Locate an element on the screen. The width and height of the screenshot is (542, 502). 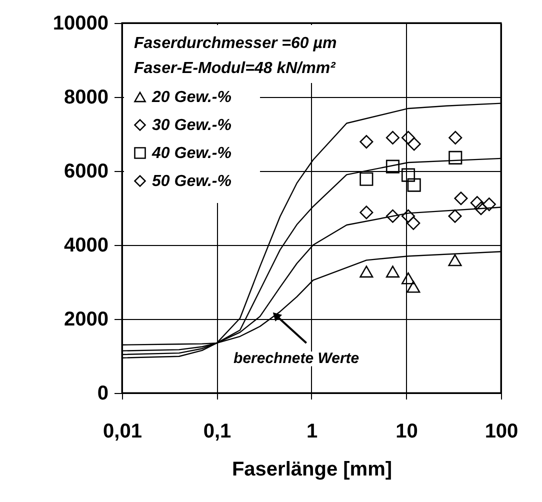
x-tick-label: 0,1 is located at coordinates (217, 431).